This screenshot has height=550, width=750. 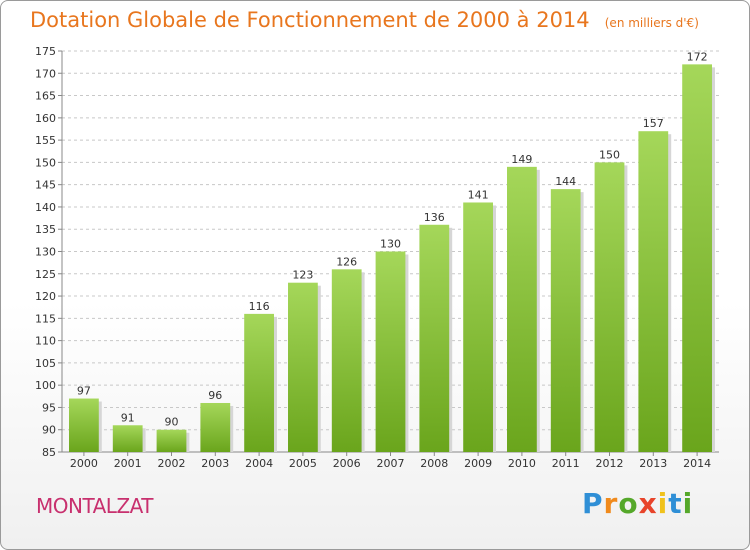 I want to click on value-label: 144, so click(x=565, y=181).